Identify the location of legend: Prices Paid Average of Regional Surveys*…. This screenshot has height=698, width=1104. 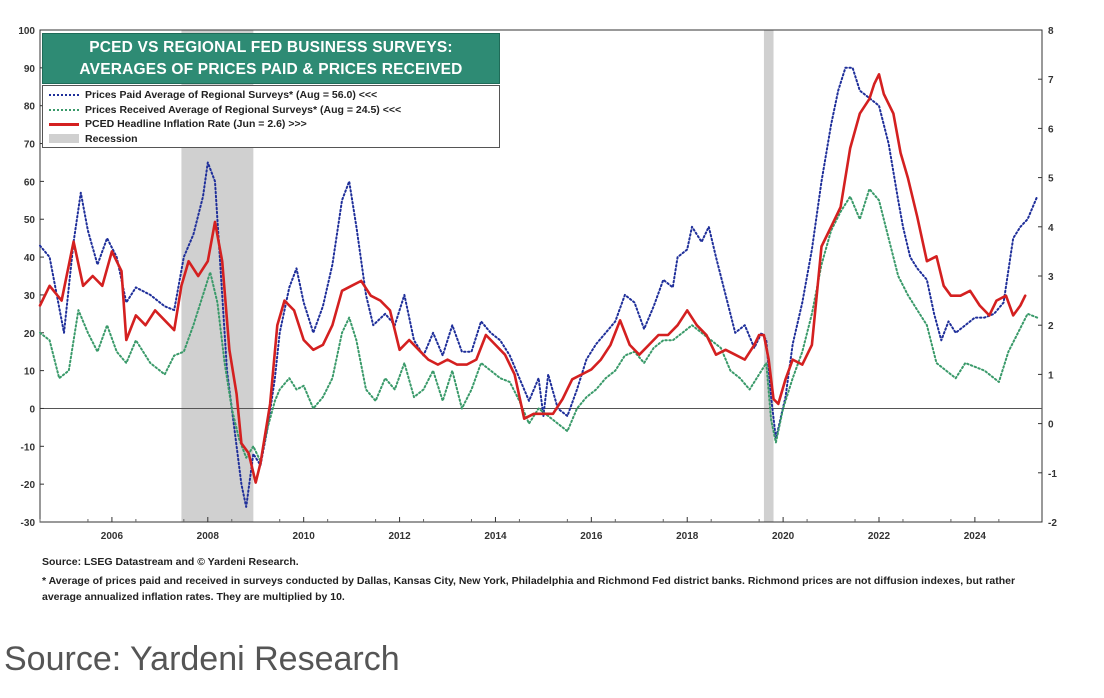
(271, 116).